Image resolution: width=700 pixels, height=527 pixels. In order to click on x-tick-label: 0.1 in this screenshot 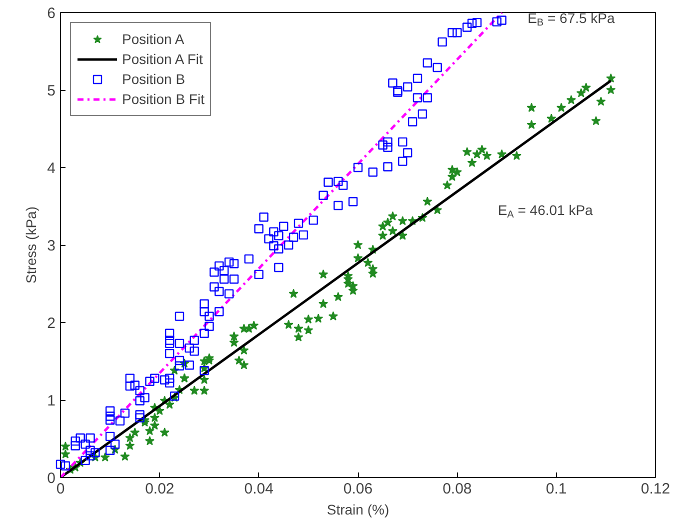, I will do `click(556, 489)`.